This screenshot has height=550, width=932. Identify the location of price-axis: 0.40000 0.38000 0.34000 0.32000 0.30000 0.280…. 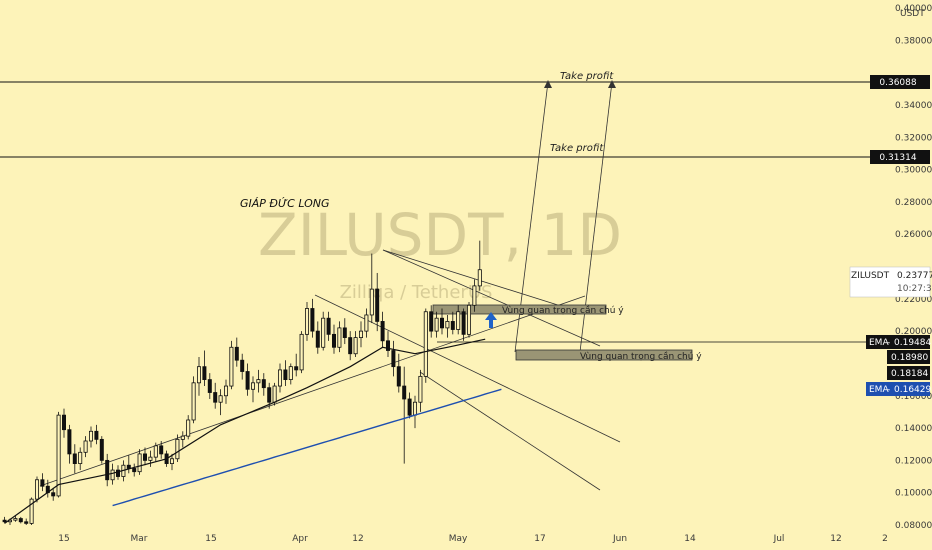
(913, 267).